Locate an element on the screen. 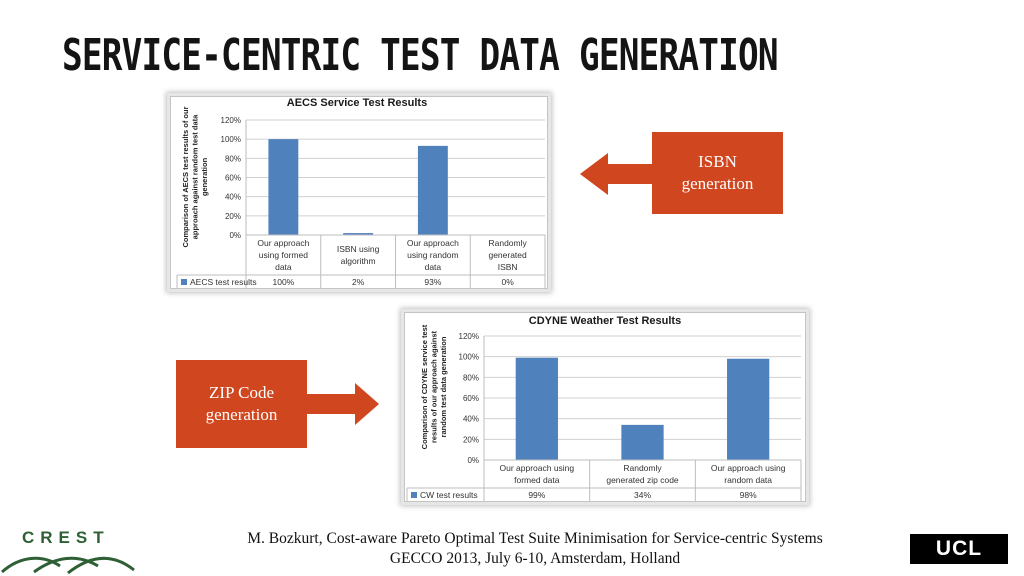  cdyne-category-label: Our approach using random data is located at coordinates (748, 474).